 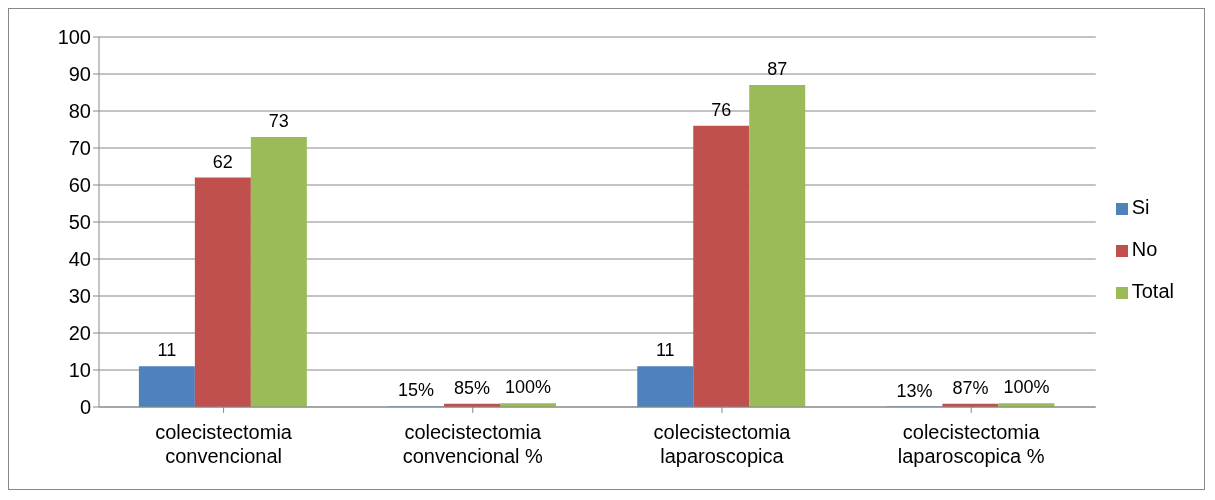 I want to click on y-tick-label: 30, so click(x=79, y=296).